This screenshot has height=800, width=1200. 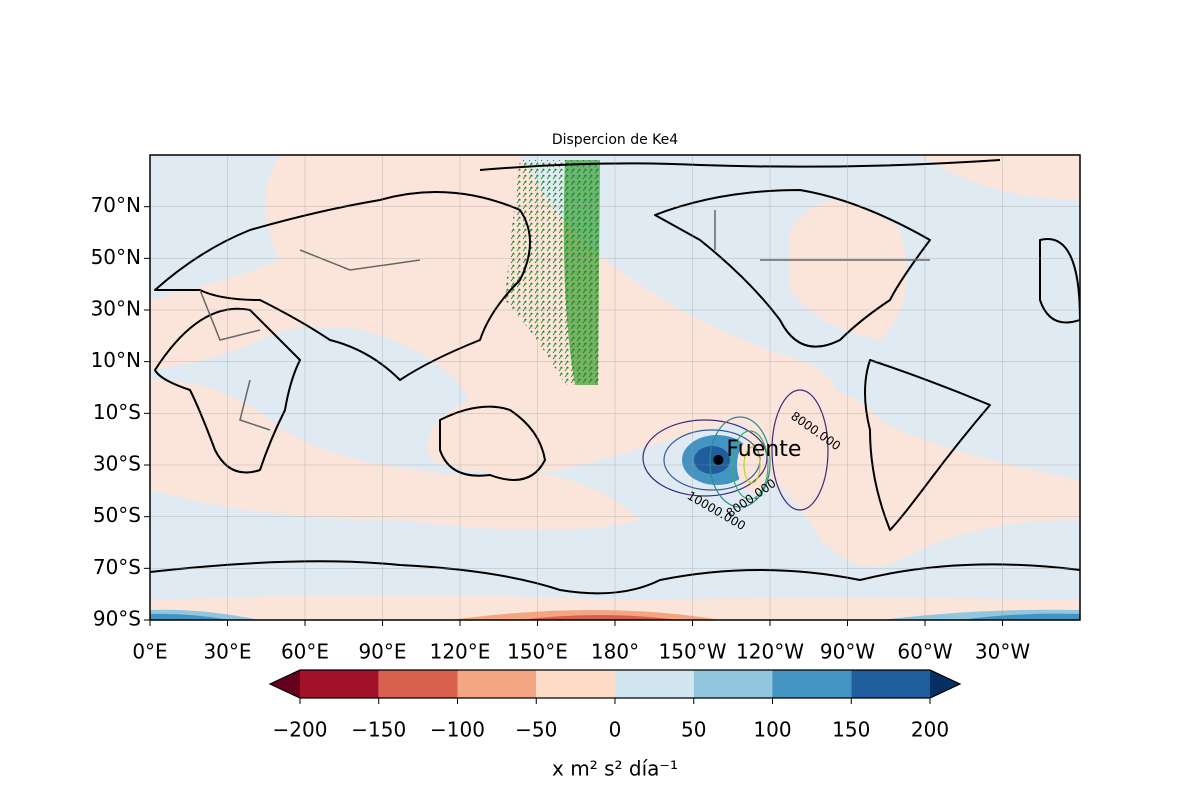 What do you see at coordinates (305, 652) in the screenshot?
I see `lon-tick-label: 60°E` at bounding box center [305, 652].